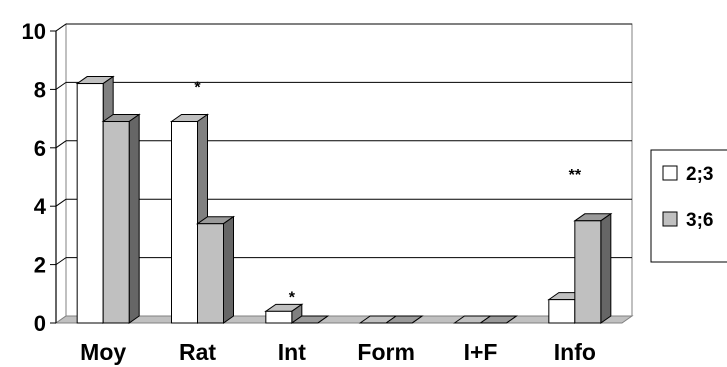  I want to click on y-tick-label: 4, so click(40, 206).